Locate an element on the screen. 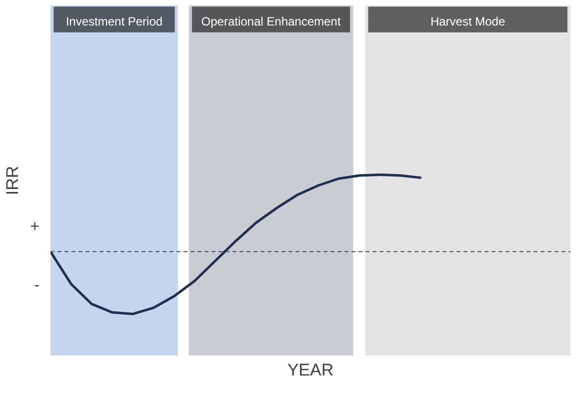 The image size is (580, 393). x-axis-title: YEAR is located at coordinates (310, 370).